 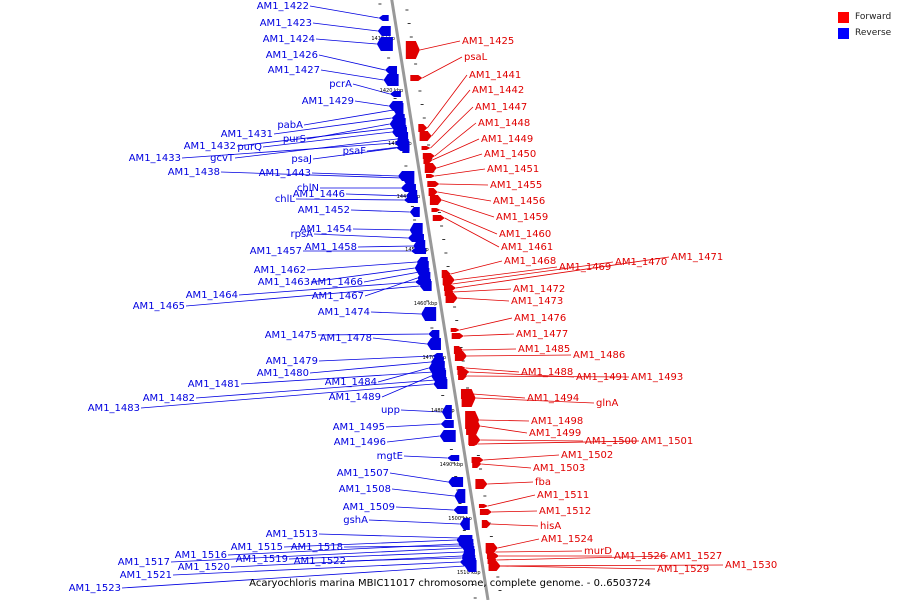 What do you see at coordinates (567, 539) in the screenshot?
I see `gene-label-forward: AM1_1524` at bounding box center [567, 539].